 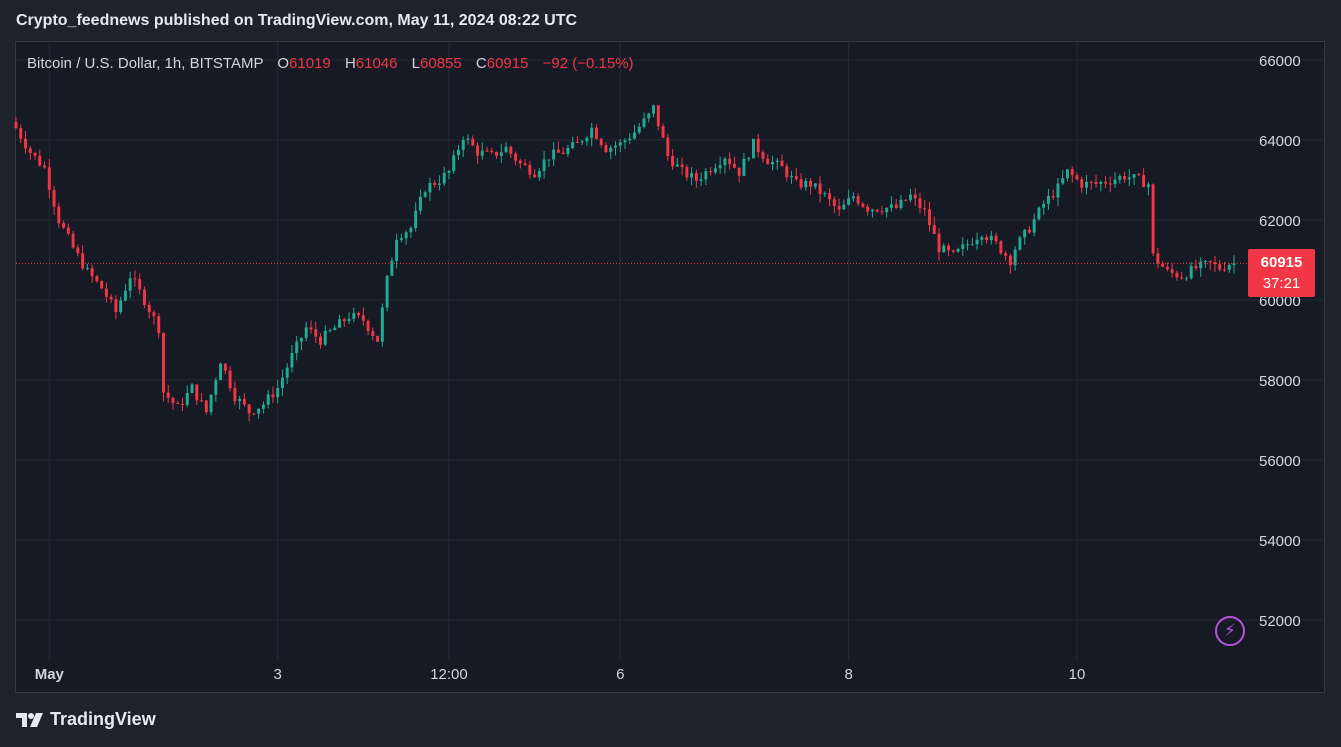 I want to click on x-tick-label: 6, so click(x=620, y=674).